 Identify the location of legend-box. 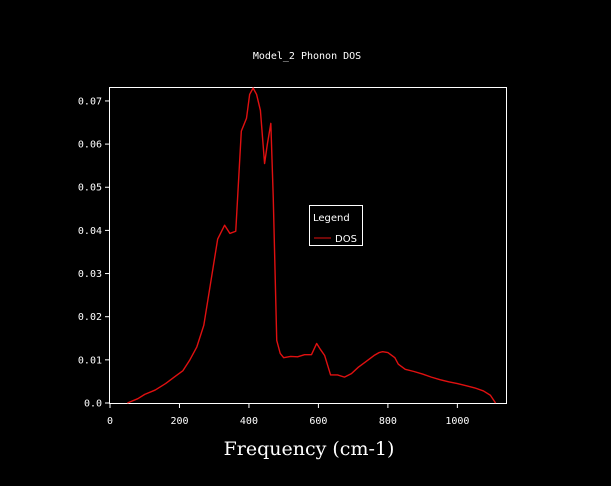
(336, 225).